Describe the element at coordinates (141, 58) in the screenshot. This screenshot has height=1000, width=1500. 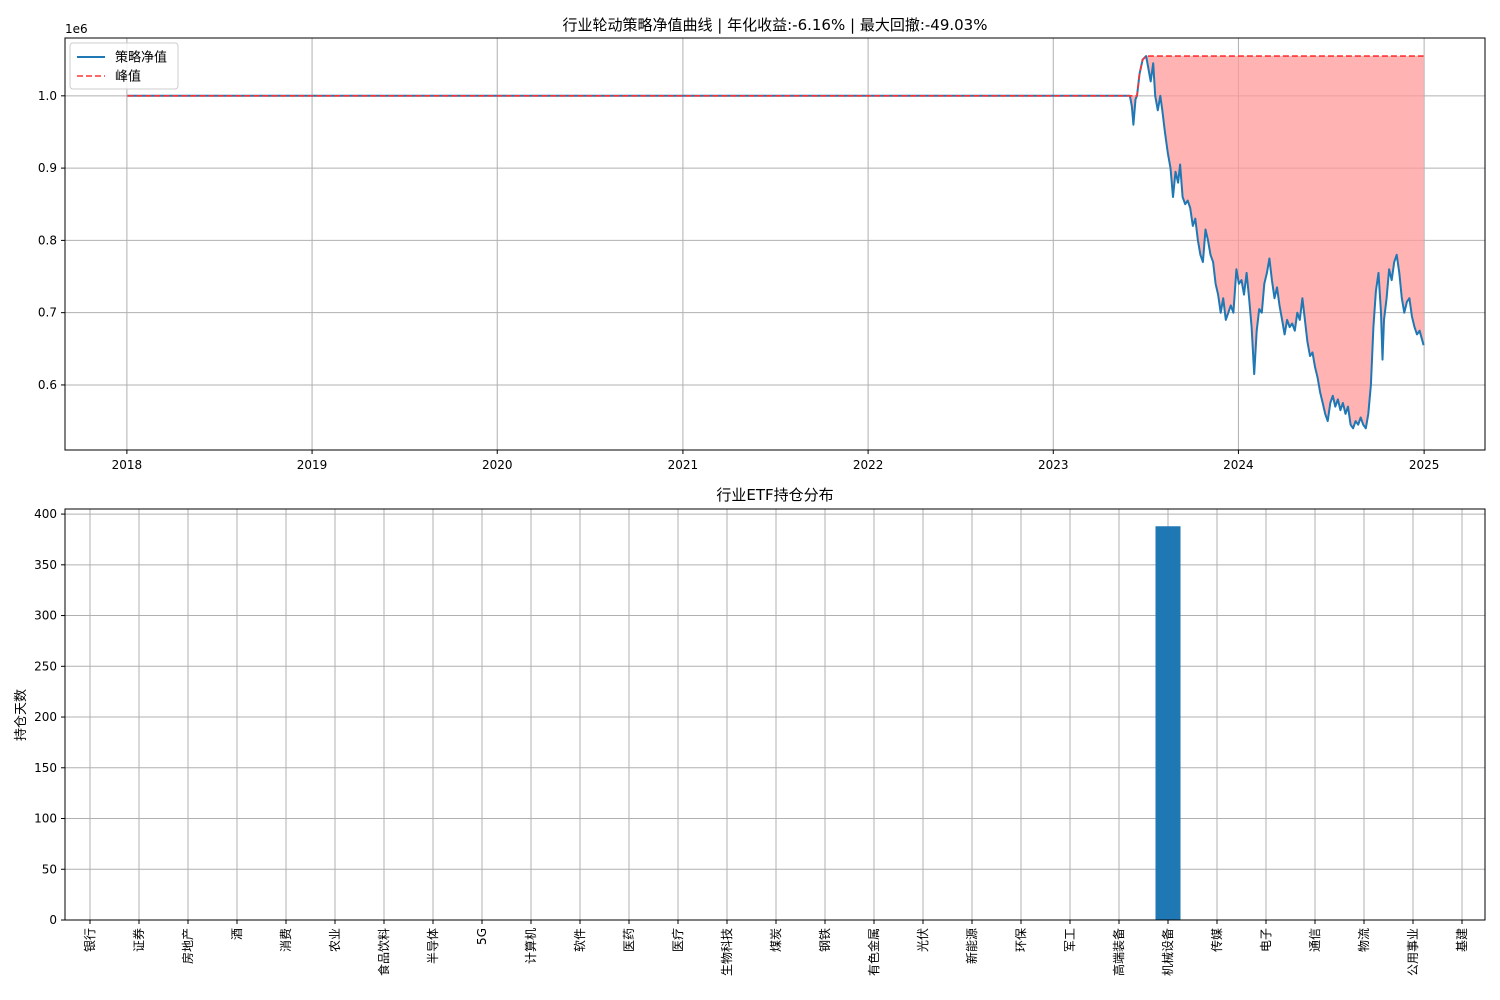
I see `legend-label-strategy: 策略净值` at that location.